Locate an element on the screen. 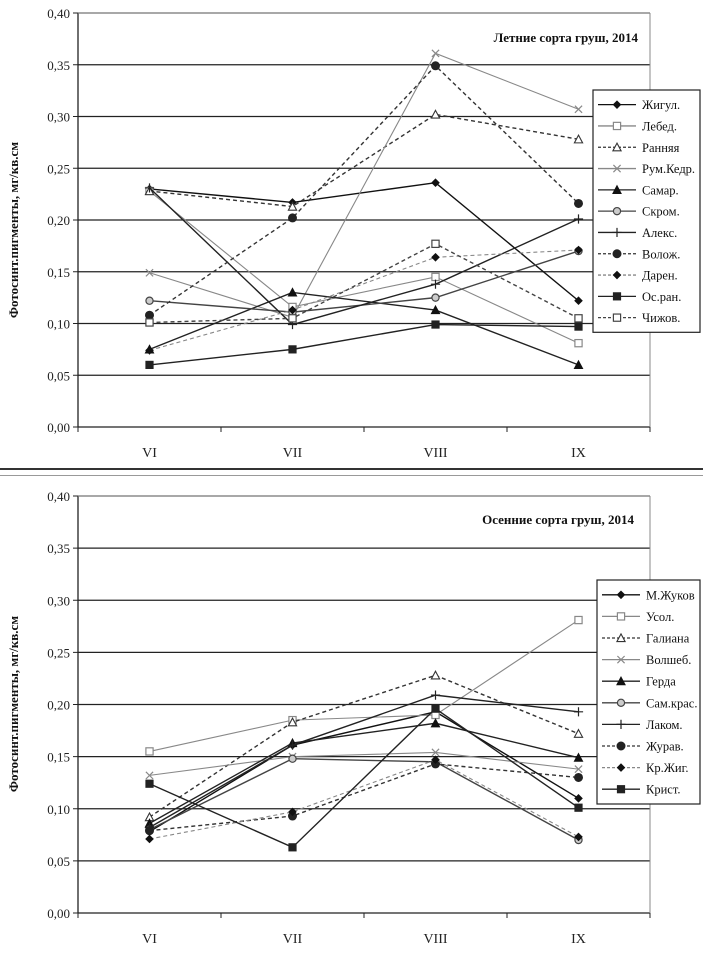  legend-label: Кр.Жиг. is located at coordinates (667, 768).